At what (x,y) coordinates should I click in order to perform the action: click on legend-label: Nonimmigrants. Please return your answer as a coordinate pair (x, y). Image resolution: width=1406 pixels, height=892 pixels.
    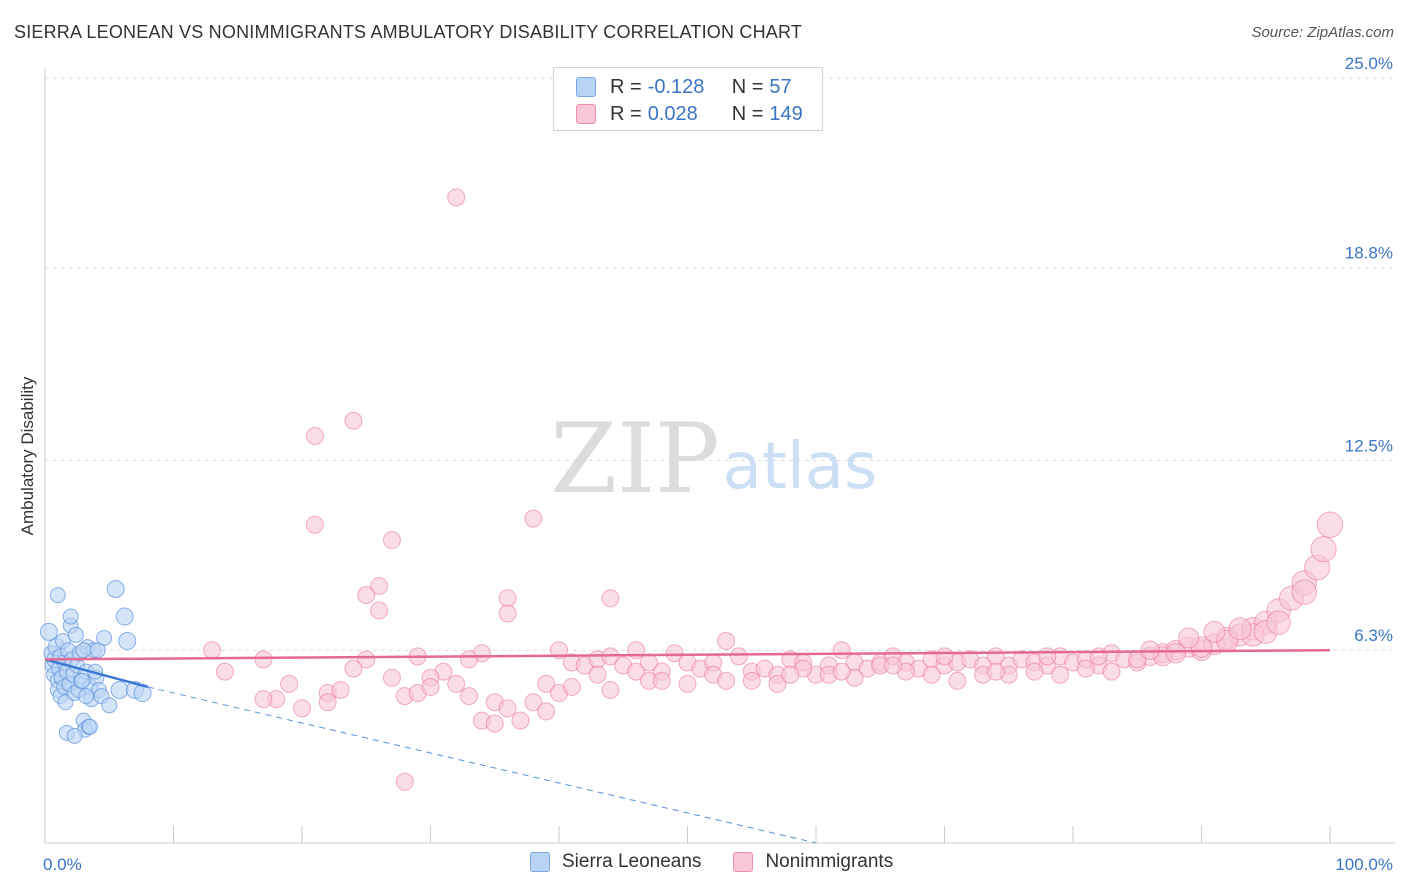
    Looking at the image, I should click on (829, 861).